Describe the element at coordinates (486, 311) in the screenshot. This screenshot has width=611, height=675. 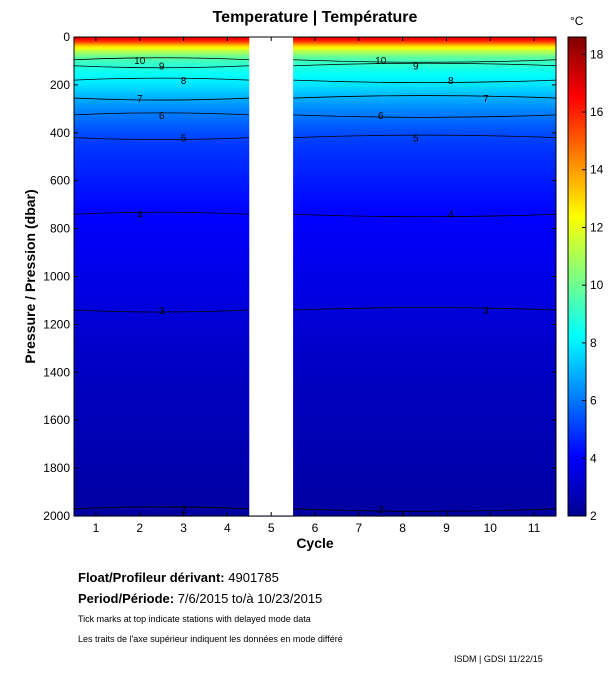
I see `contour-label: 3` at that location.